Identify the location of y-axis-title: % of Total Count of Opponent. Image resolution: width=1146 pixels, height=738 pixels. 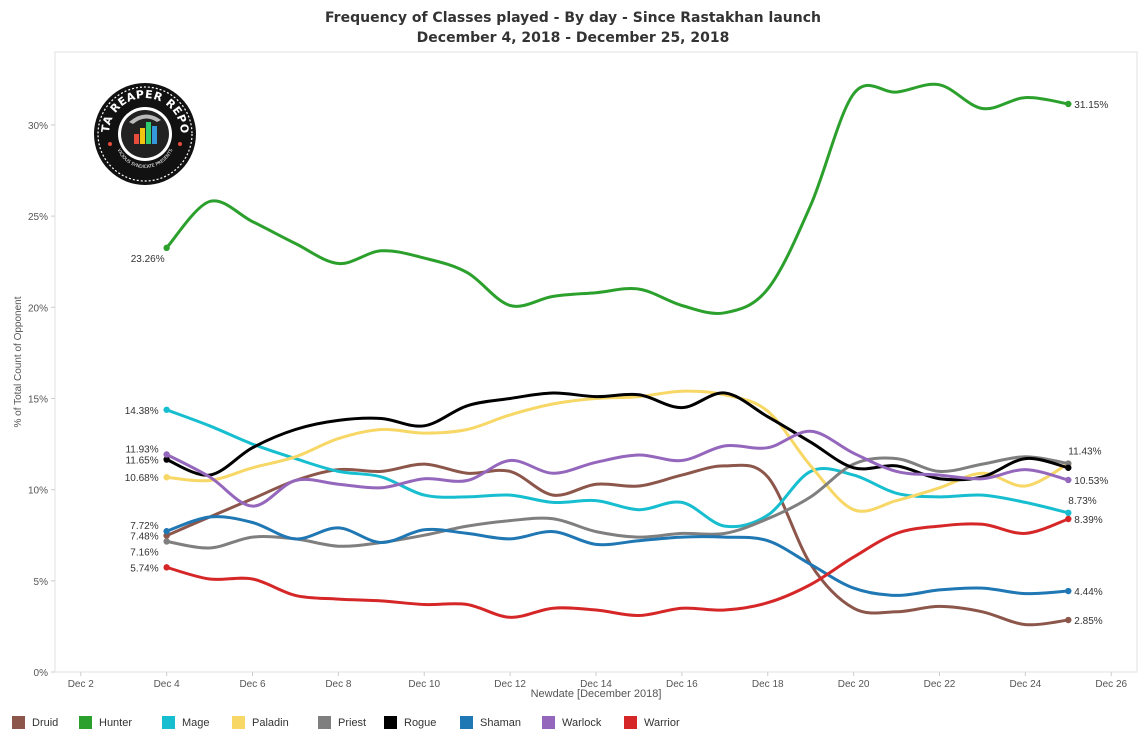
(18, 361).